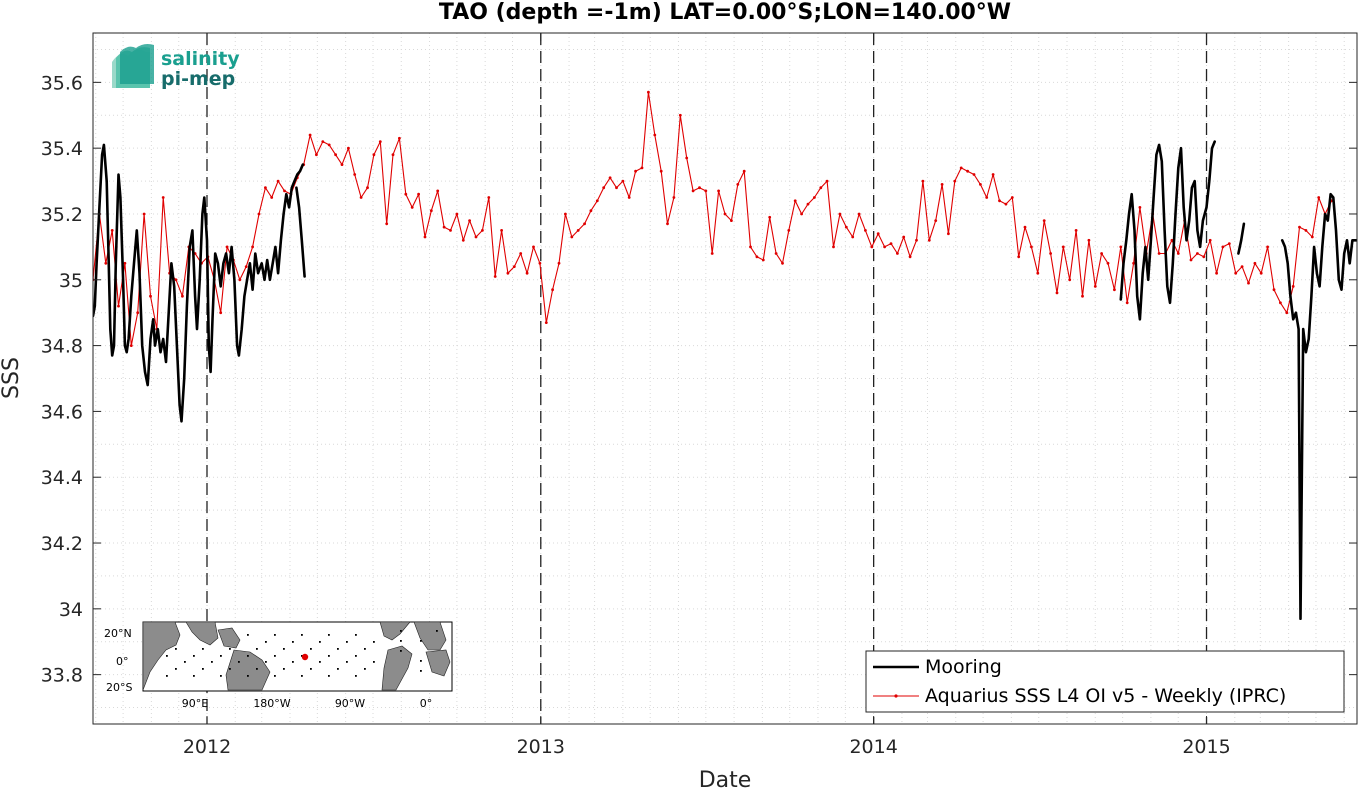 Image resolution: width=1360 pixels, height=790 pixels. I want to click on y-tick-label: 35.2, so click(62, 215).